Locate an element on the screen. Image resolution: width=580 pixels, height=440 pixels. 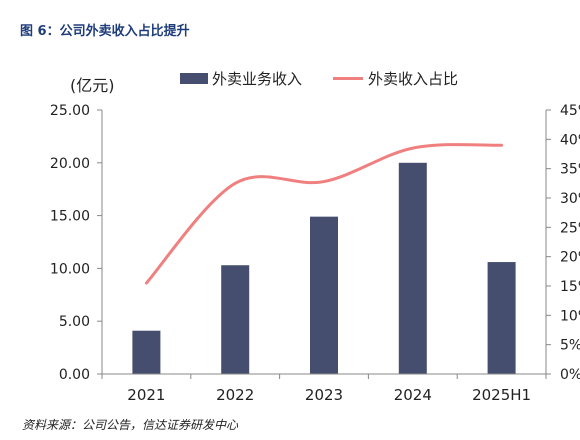
x-tick-label: 2023 is located at coordinates (324, 395).